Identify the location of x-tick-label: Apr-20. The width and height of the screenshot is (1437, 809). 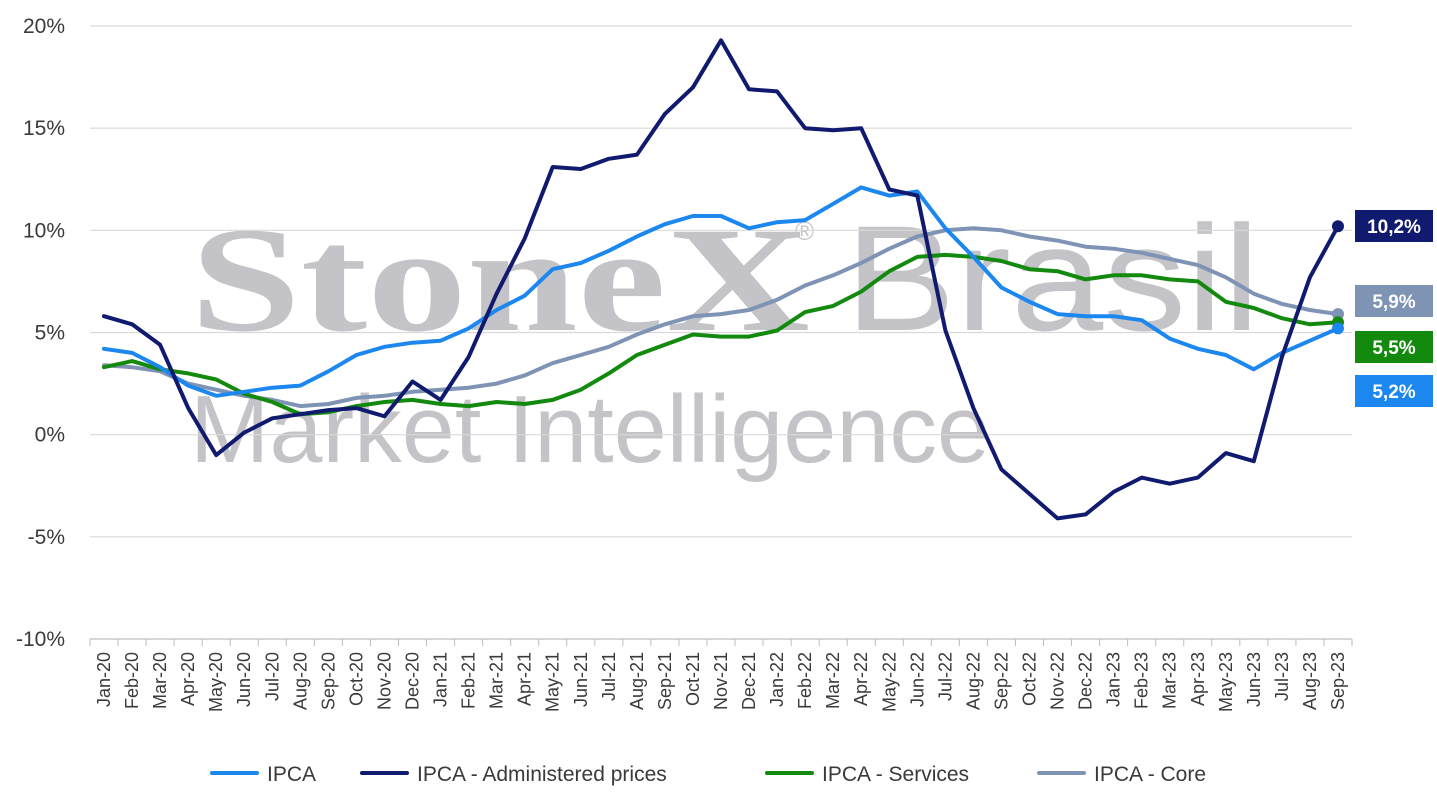
(188, 679).